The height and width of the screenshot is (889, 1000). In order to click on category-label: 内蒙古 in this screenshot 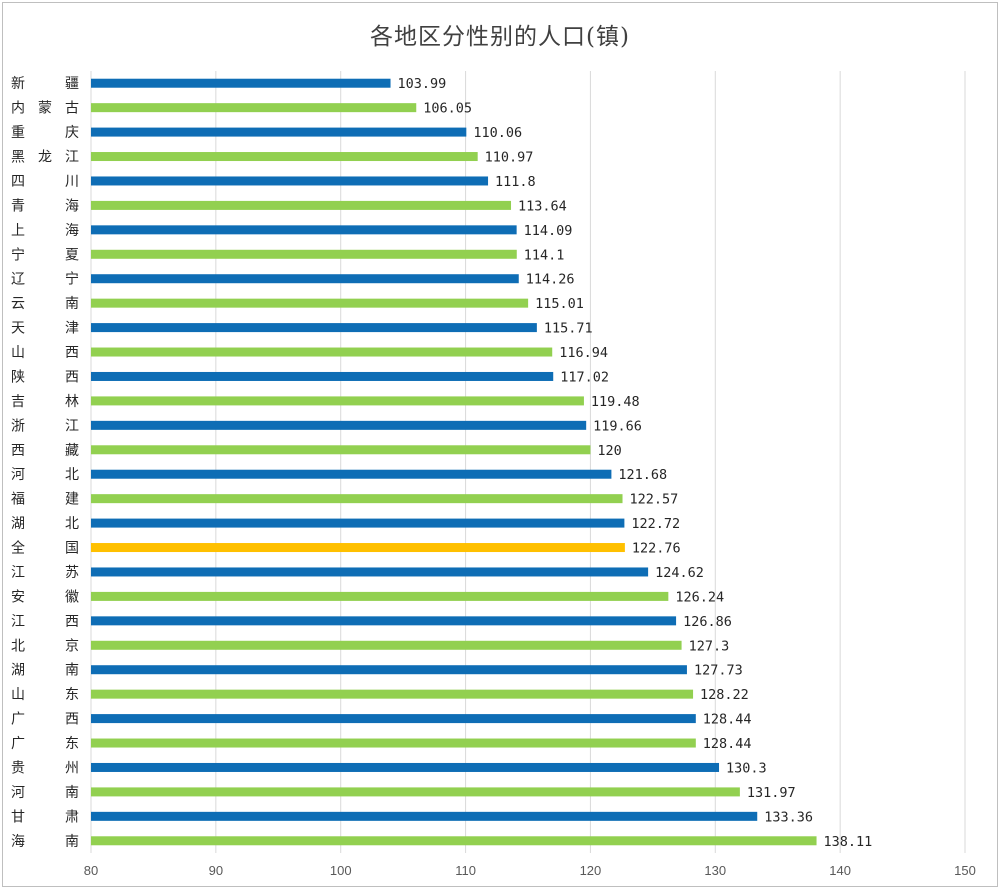, I will do `click(45, 109)`.